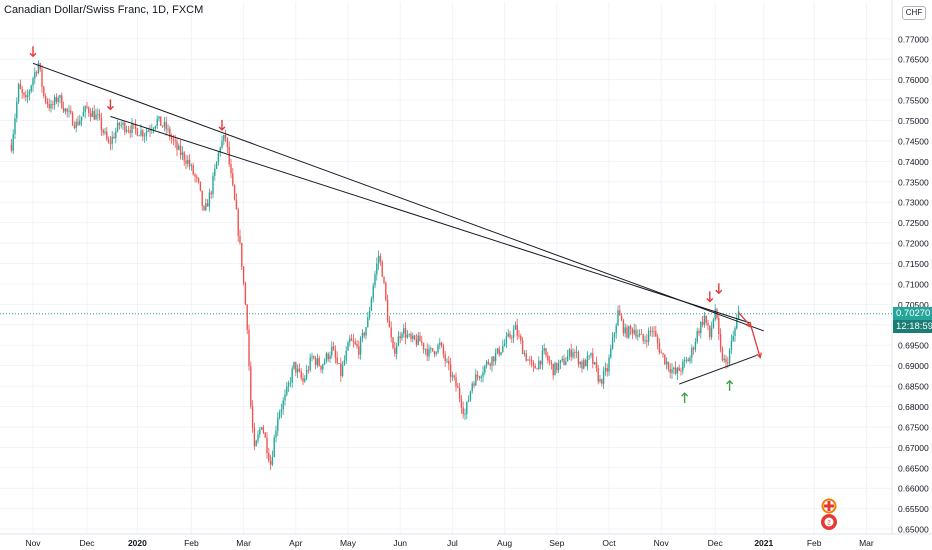  Describe the element at coordinates (719, 292) in the screenshot. I see `arrow-head` at that location.